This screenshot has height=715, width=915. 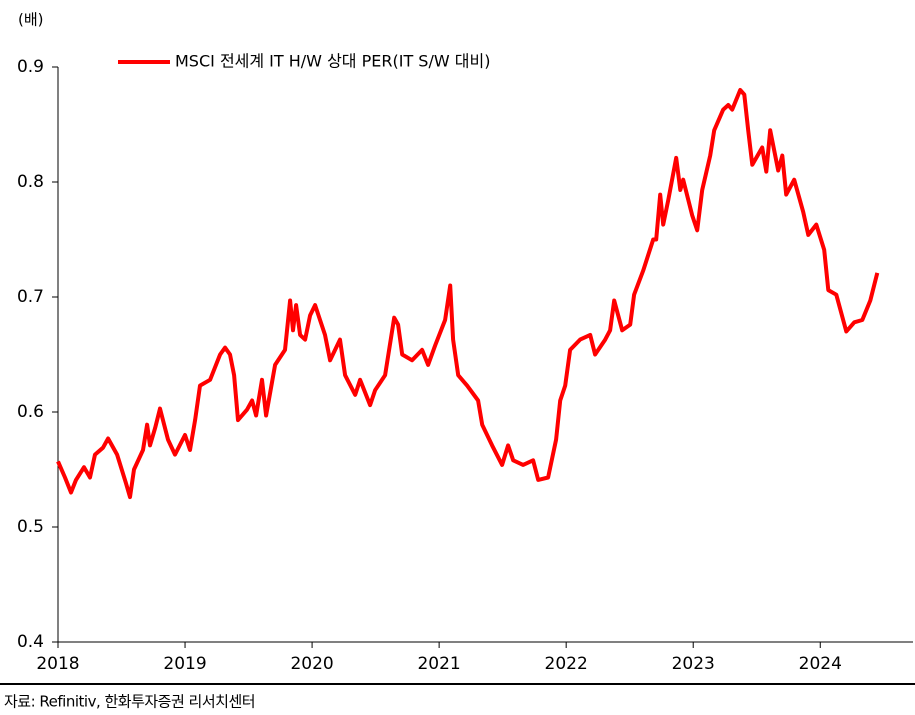 I want to click on x-tick-label: 2020, so click(x=311, y=664).